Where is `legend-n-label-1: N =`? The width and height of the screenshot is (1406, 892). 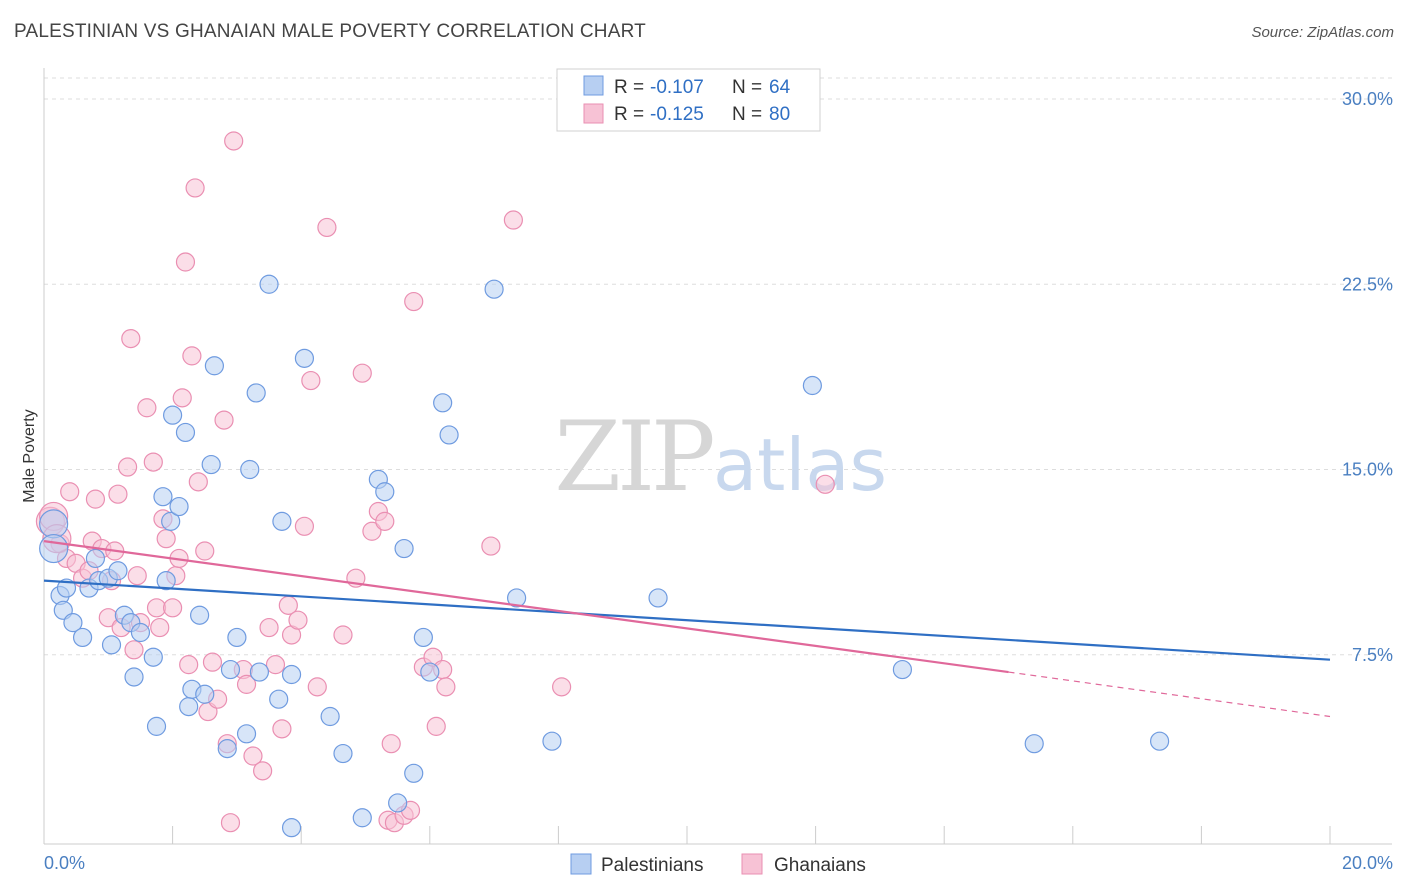 legend-n-label-1: N = is located at coordinates (747, 87).